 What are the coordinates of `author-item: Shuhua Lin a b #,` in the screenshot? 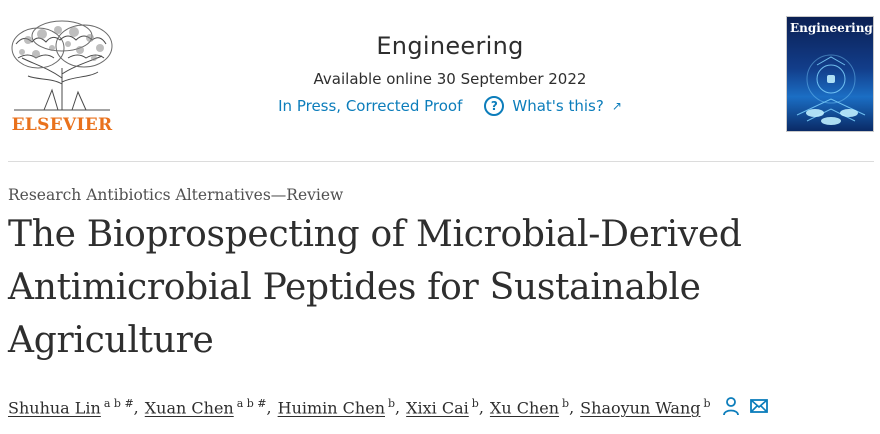 It's located at (76, 407).